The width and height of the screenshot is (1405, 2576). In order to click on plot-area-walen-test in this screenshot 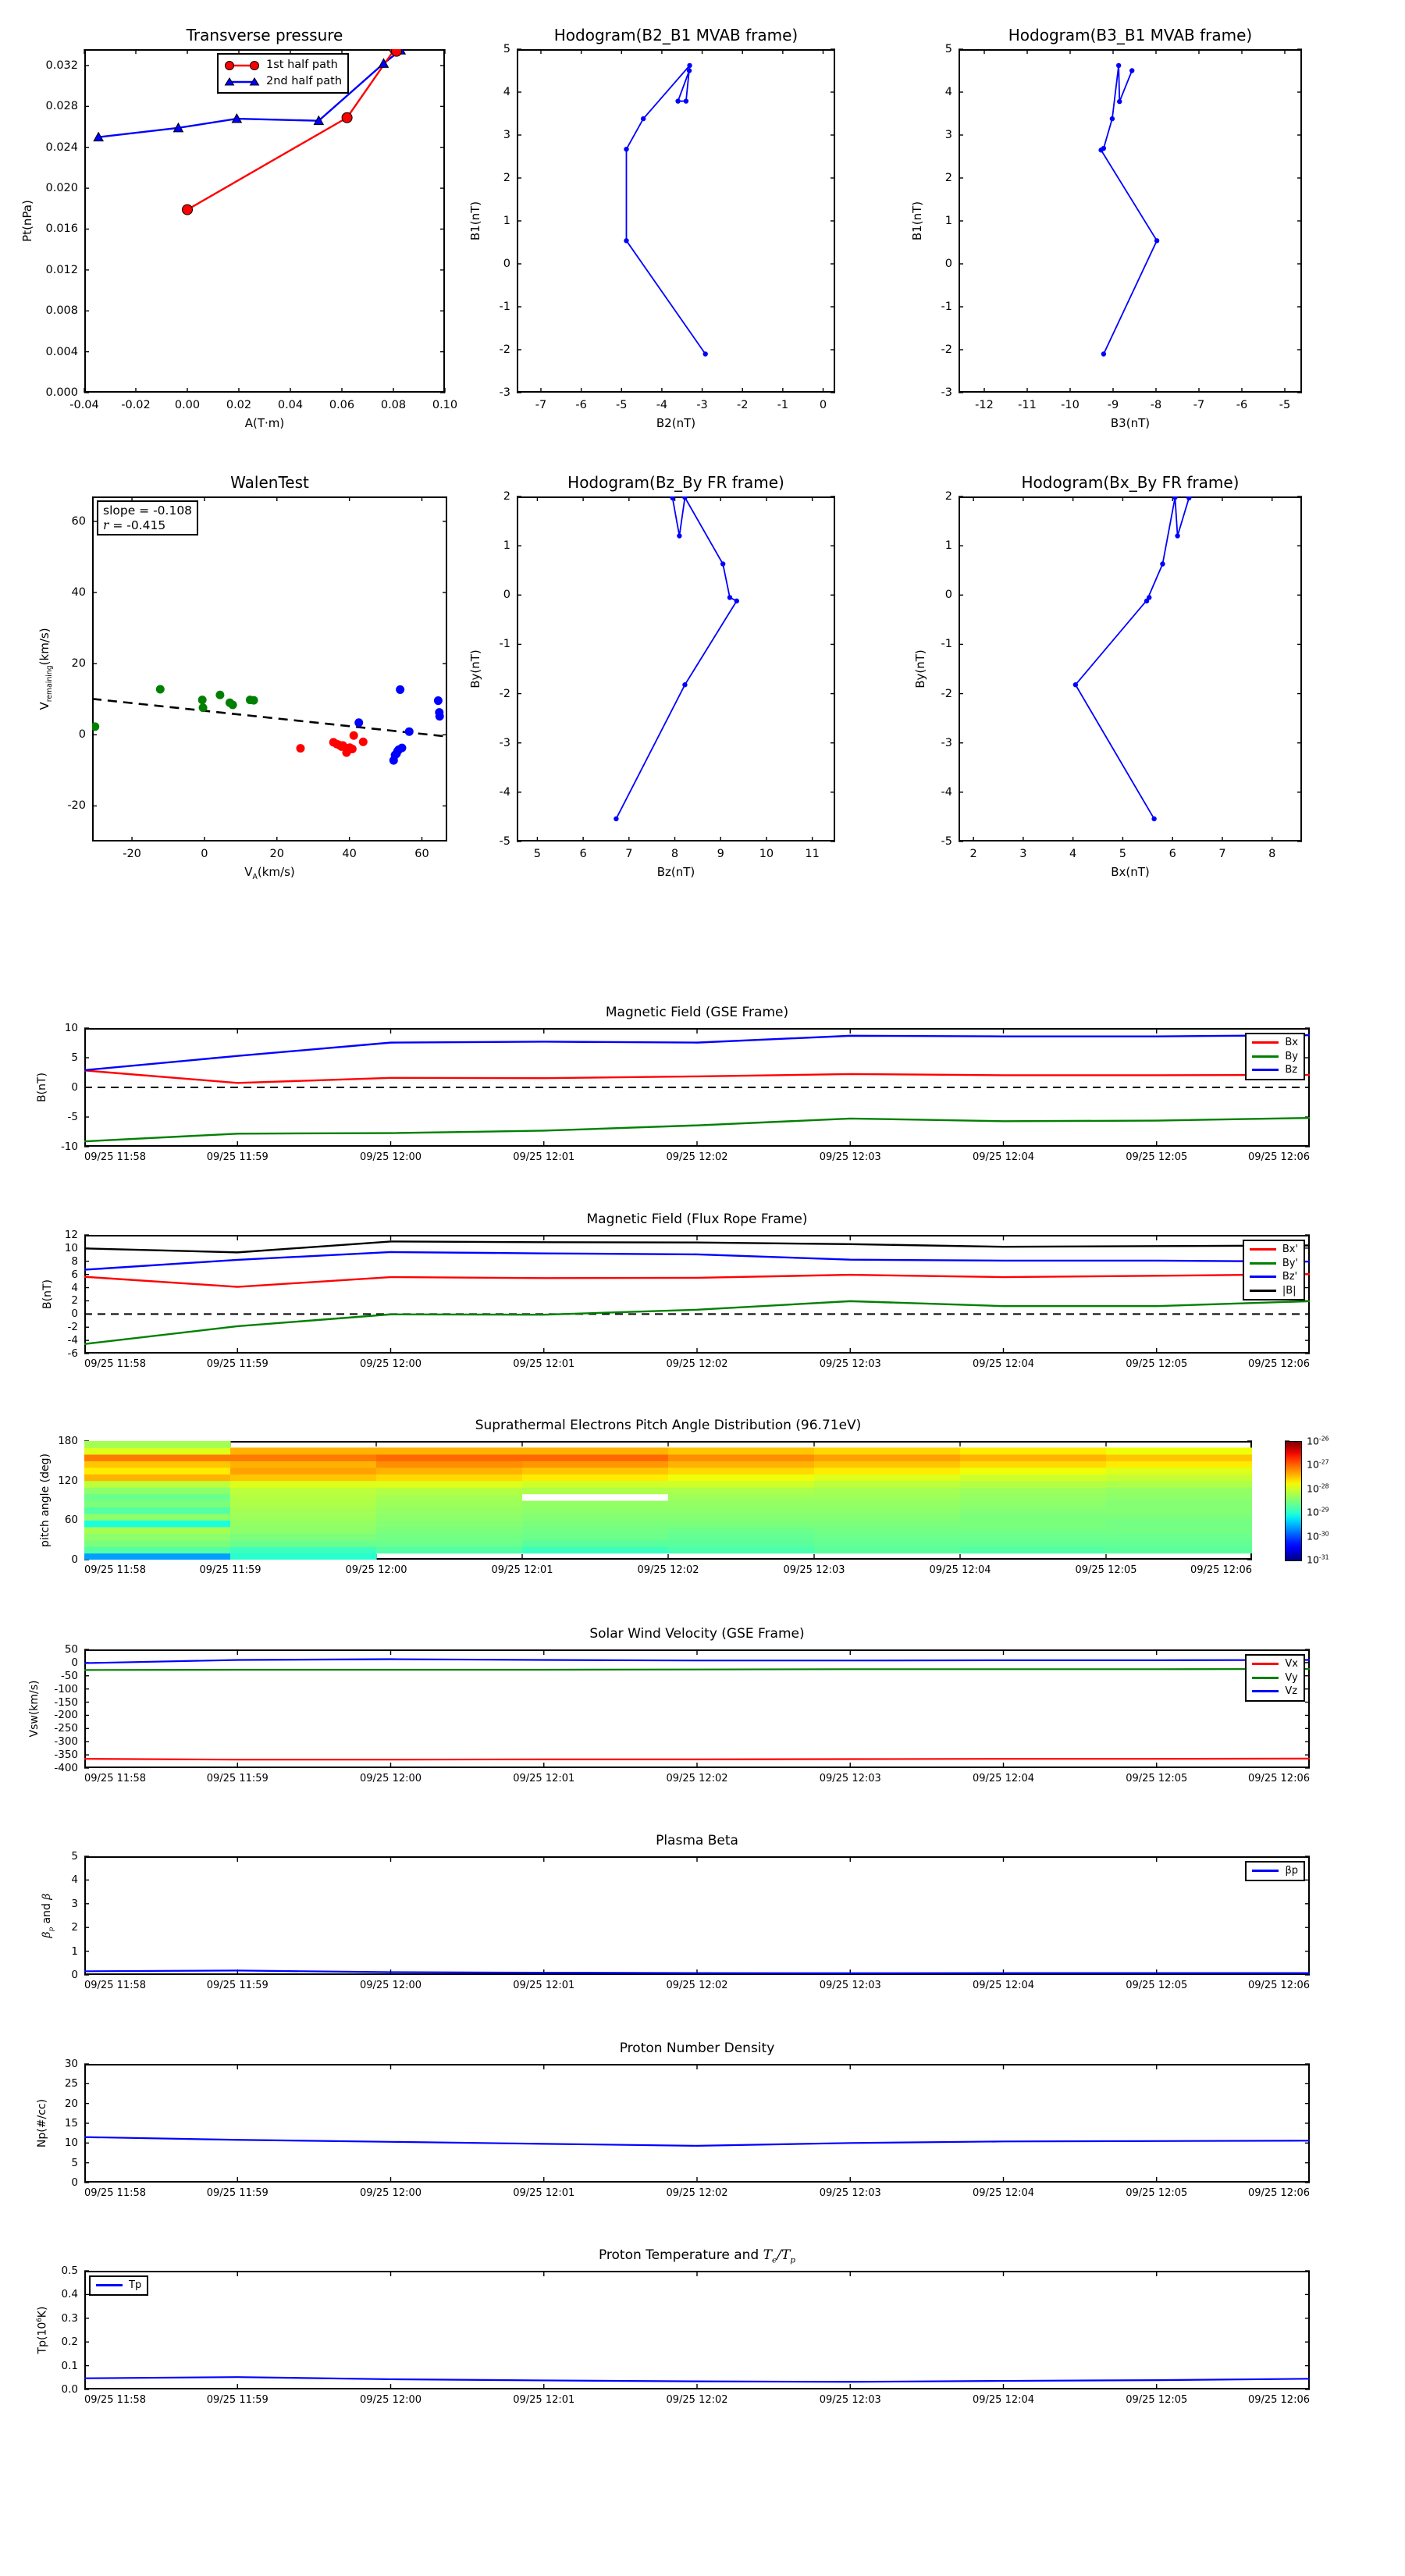, I will do `click(270, 668)`.